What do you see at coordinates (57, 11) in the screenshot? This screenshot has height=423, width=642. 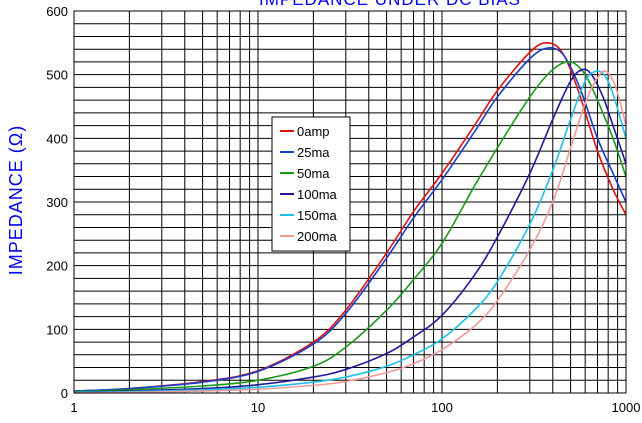 I see `y-tick-label: 600` at bounding box center [57, 11].